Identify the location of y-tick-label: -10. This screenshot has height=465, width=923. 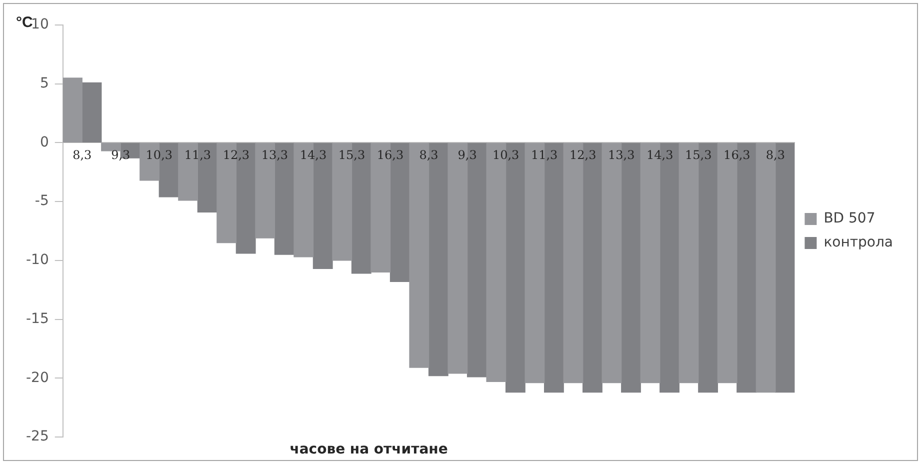
(37, 260).